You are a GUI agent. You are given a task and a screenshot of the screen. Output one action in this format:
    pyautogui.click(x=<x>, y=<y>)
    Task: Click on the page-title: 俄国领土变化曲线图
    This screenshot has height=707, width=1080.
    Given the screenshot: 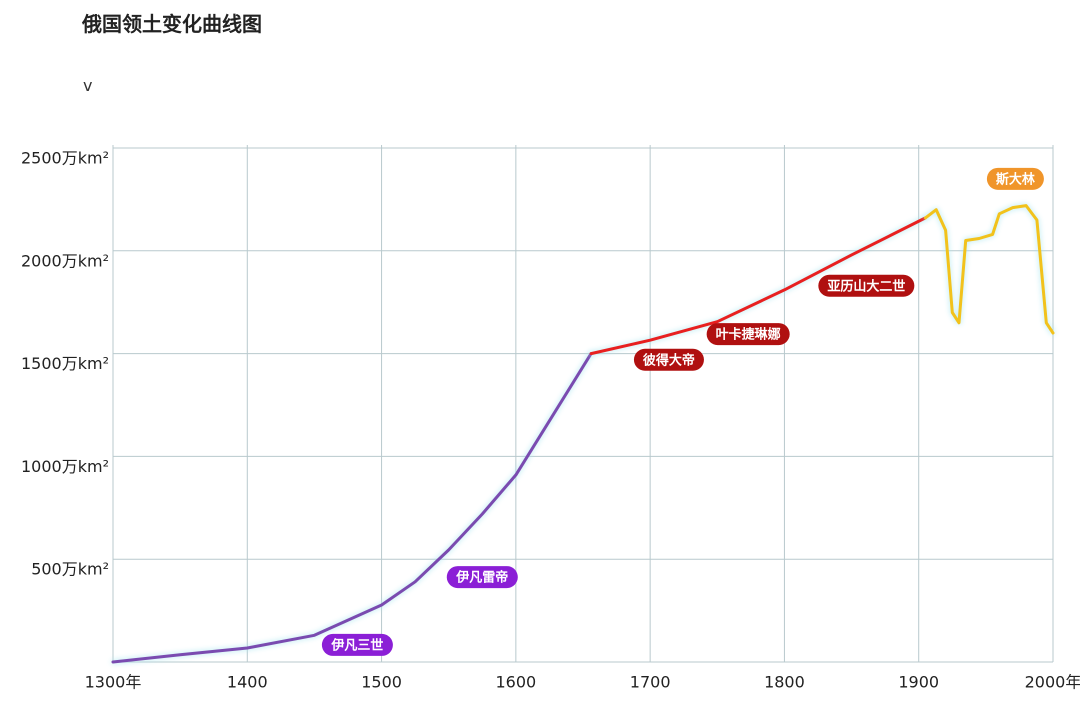 What is the action you would take?
    pyautogui.click(x=172, y=24)
    